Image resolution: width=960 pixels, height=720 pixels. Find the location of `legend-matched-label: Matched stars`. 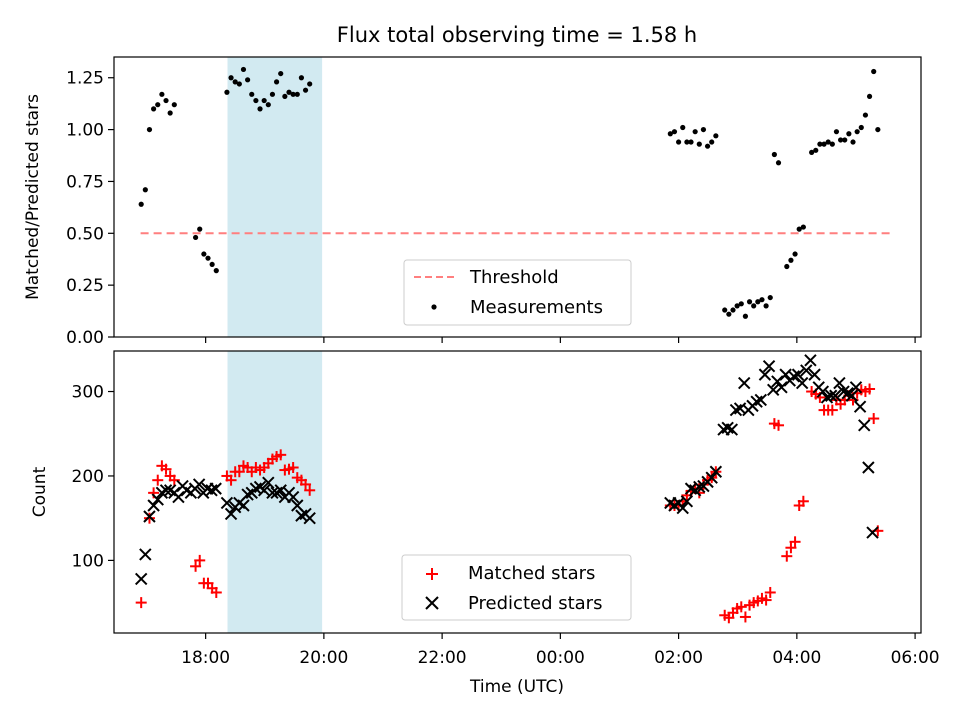

legend-matched-label: Matched stars is located at coordinates (531, 573).